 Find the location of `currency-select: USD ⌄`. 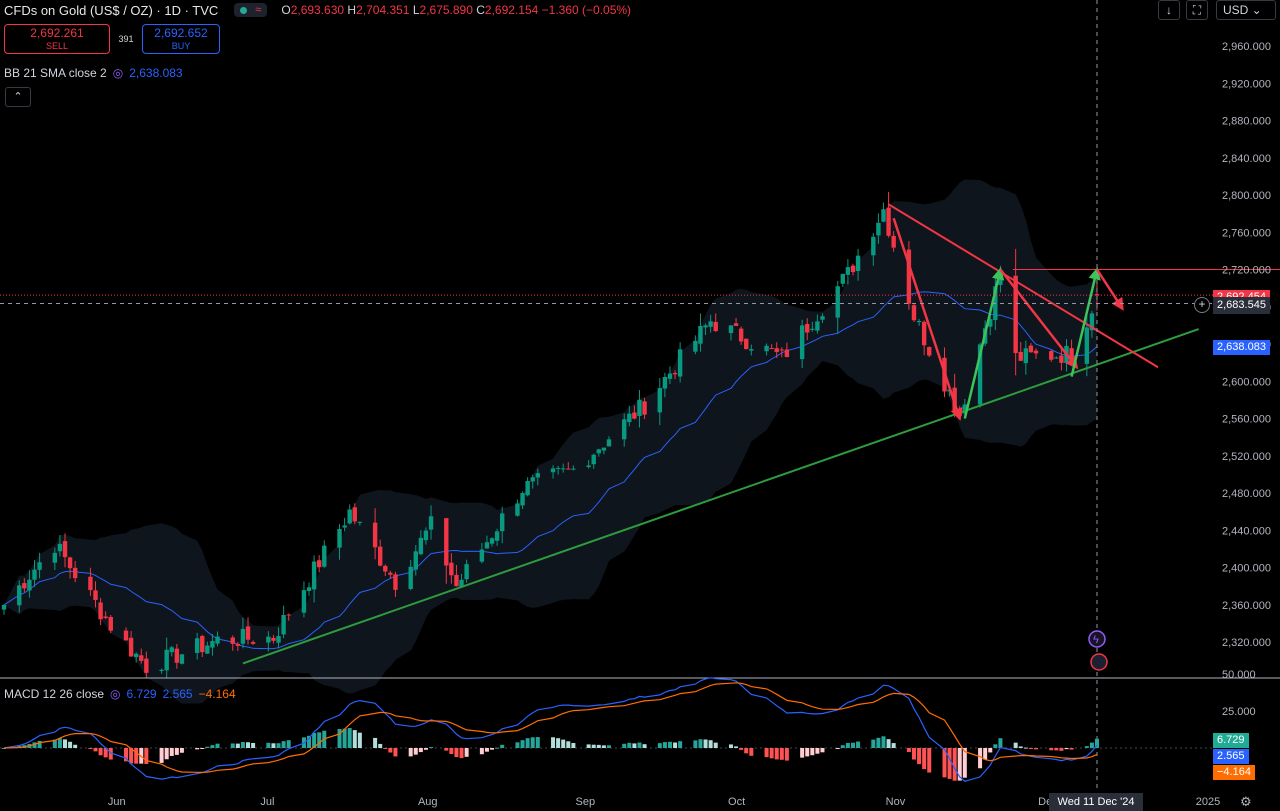

currency-select: USD ⌄ is located at coordinates (1246, 10).